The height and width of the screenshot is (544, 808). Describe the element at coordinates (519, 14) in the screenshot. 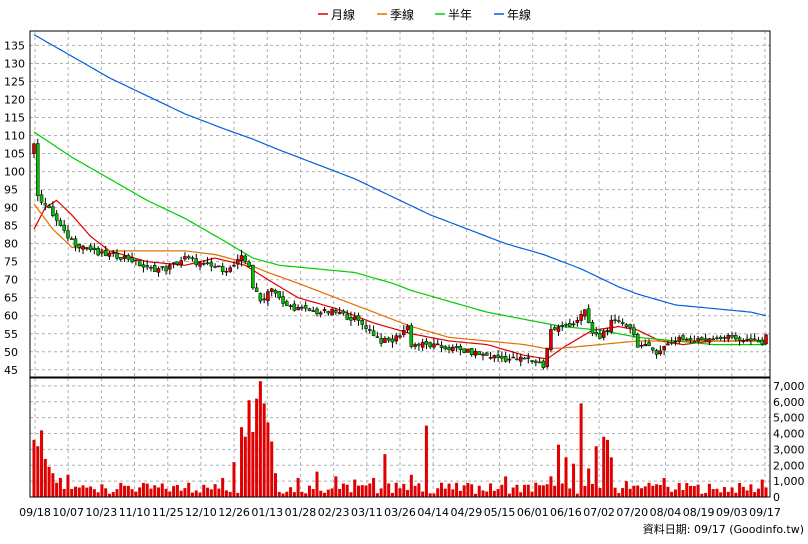

I see `legend-label-yearly: 年線` at that location.